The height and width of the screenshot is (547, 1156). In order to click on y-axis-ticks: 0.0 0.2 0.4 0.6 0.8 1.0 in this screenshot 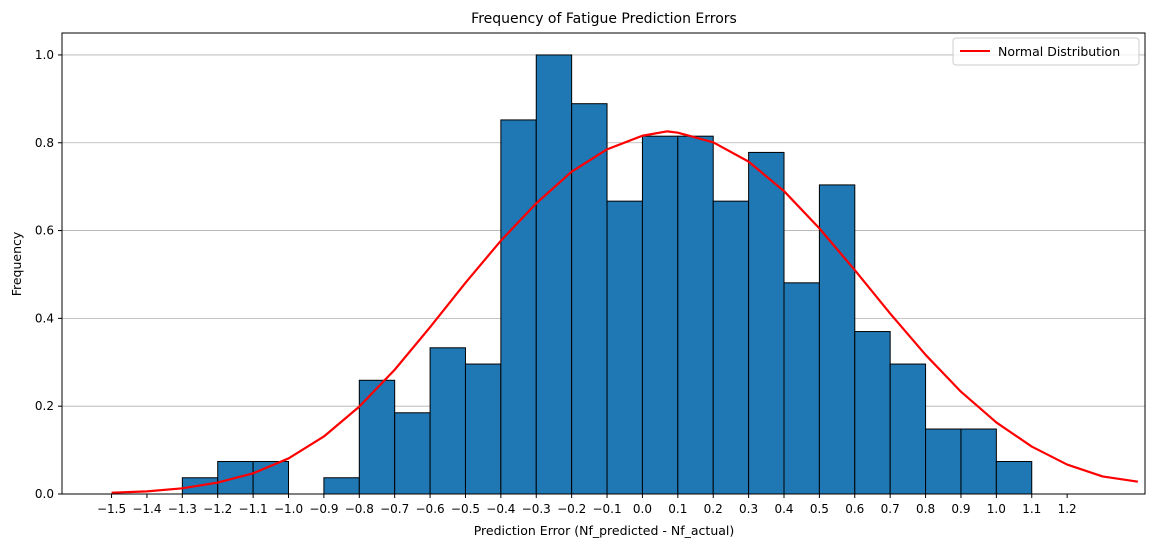, I will do `click(48, 274)`.